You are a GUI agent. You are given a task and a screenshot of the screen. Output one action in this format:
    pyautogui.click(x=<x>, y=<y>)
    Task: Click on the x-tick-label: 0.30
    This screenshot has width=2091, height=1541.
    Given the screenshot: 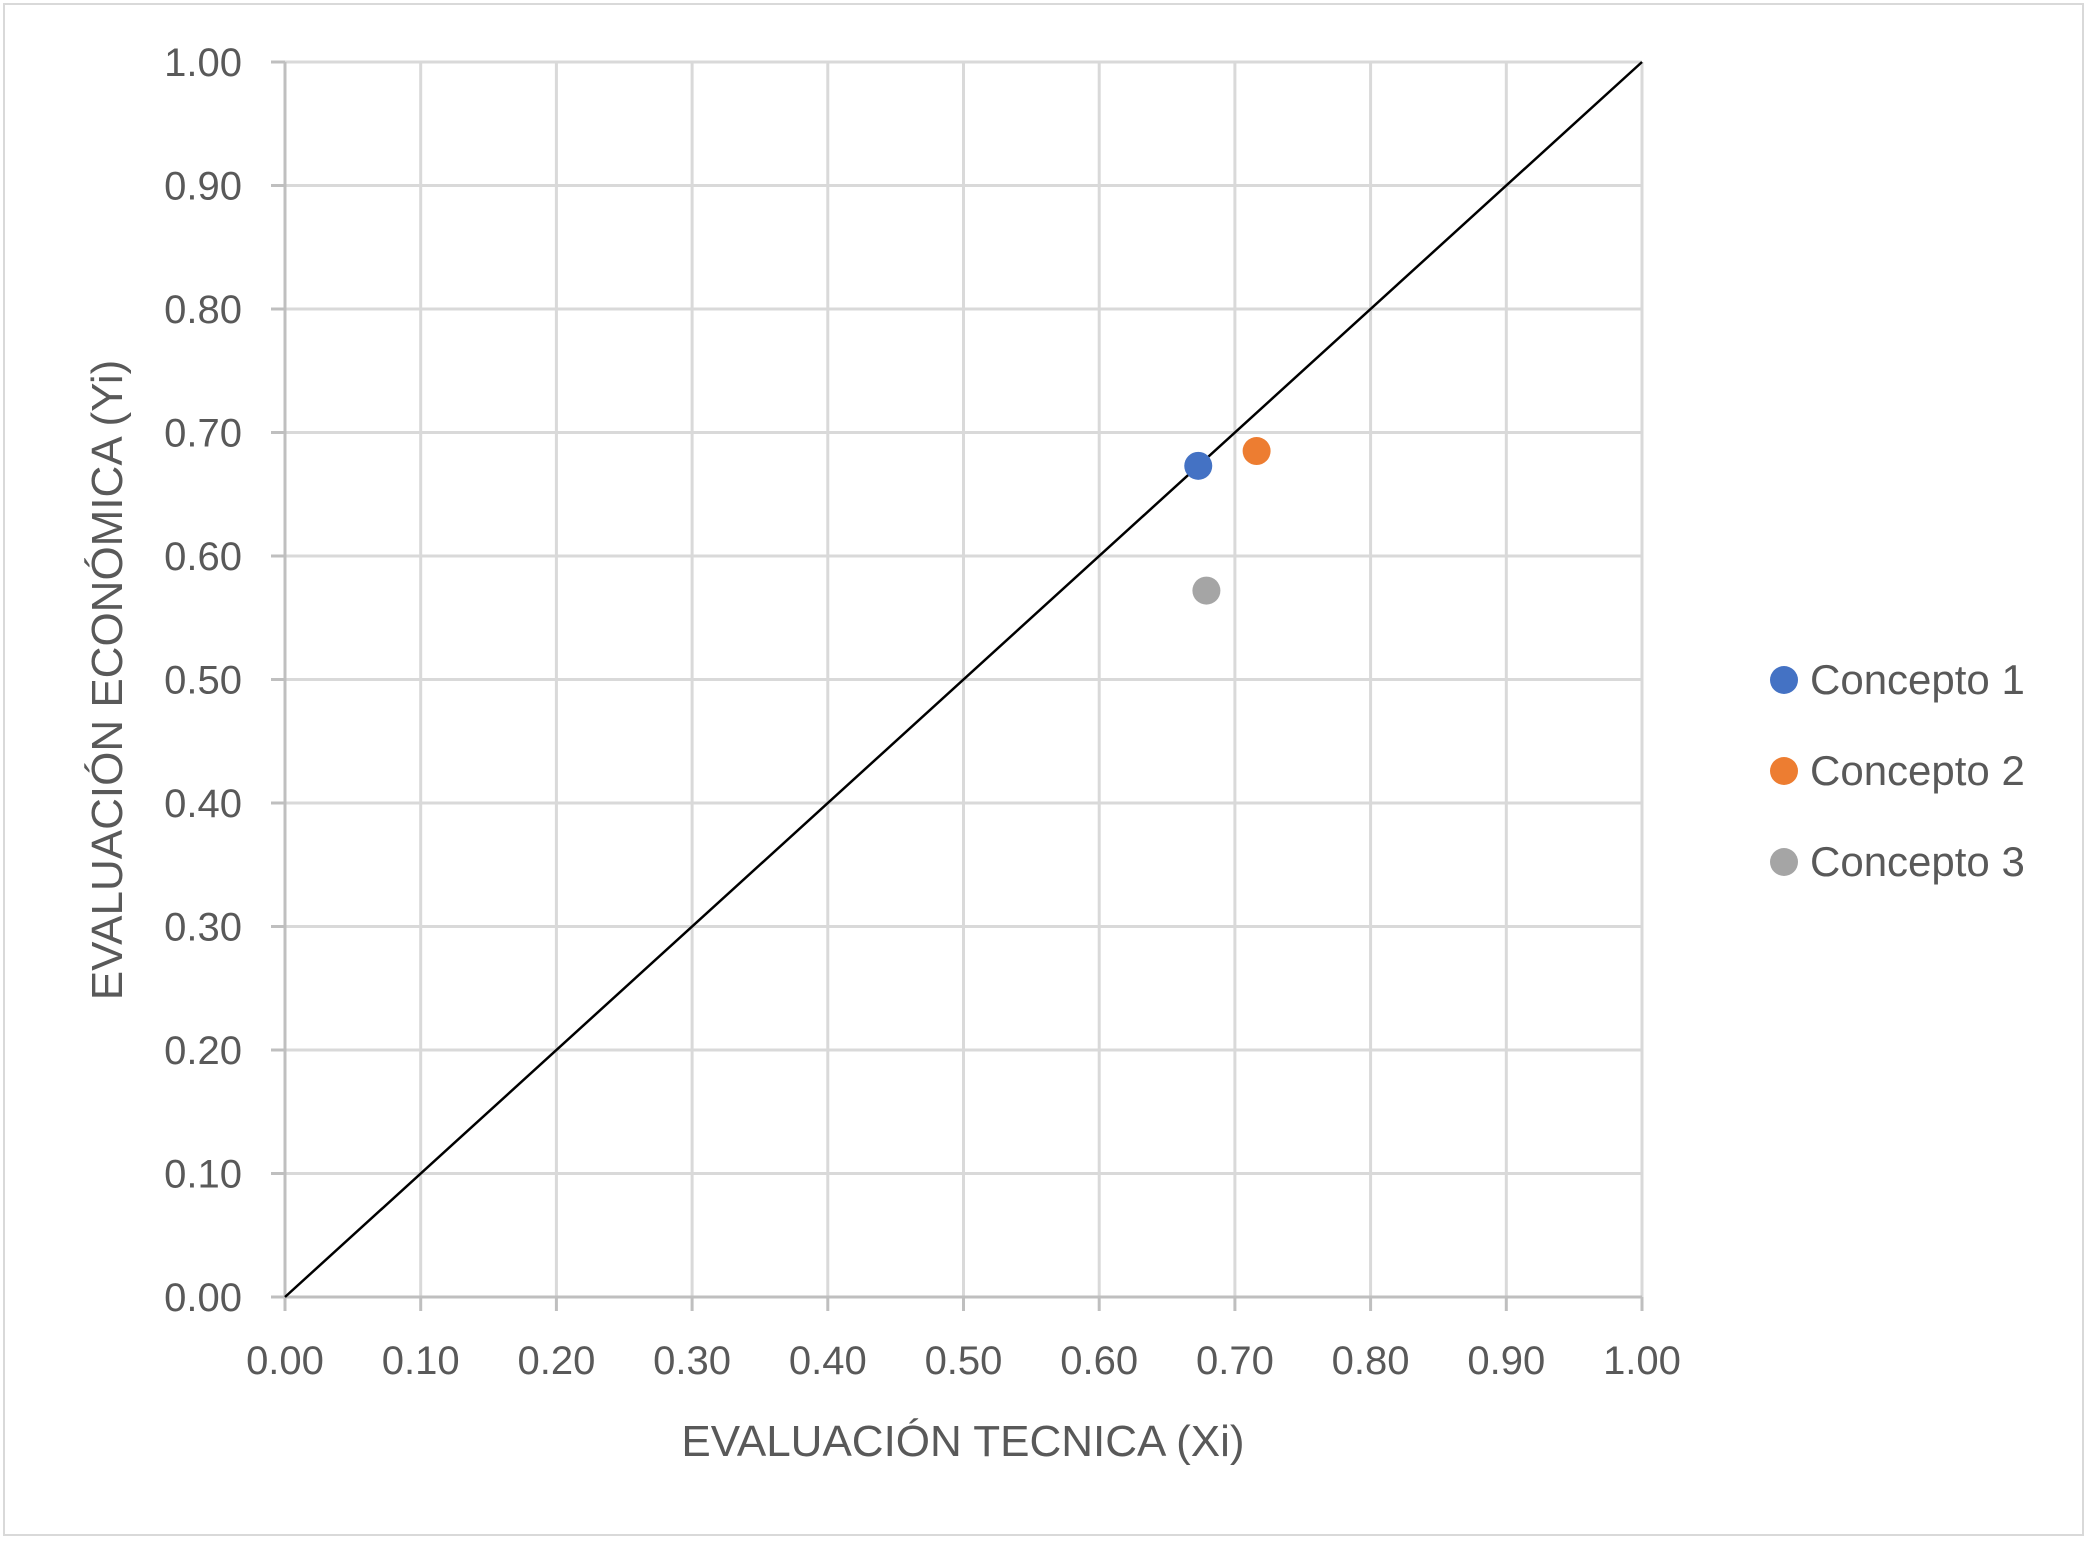 What is the action you would take?
    pyautogui.click(x=692, y=1361)
    